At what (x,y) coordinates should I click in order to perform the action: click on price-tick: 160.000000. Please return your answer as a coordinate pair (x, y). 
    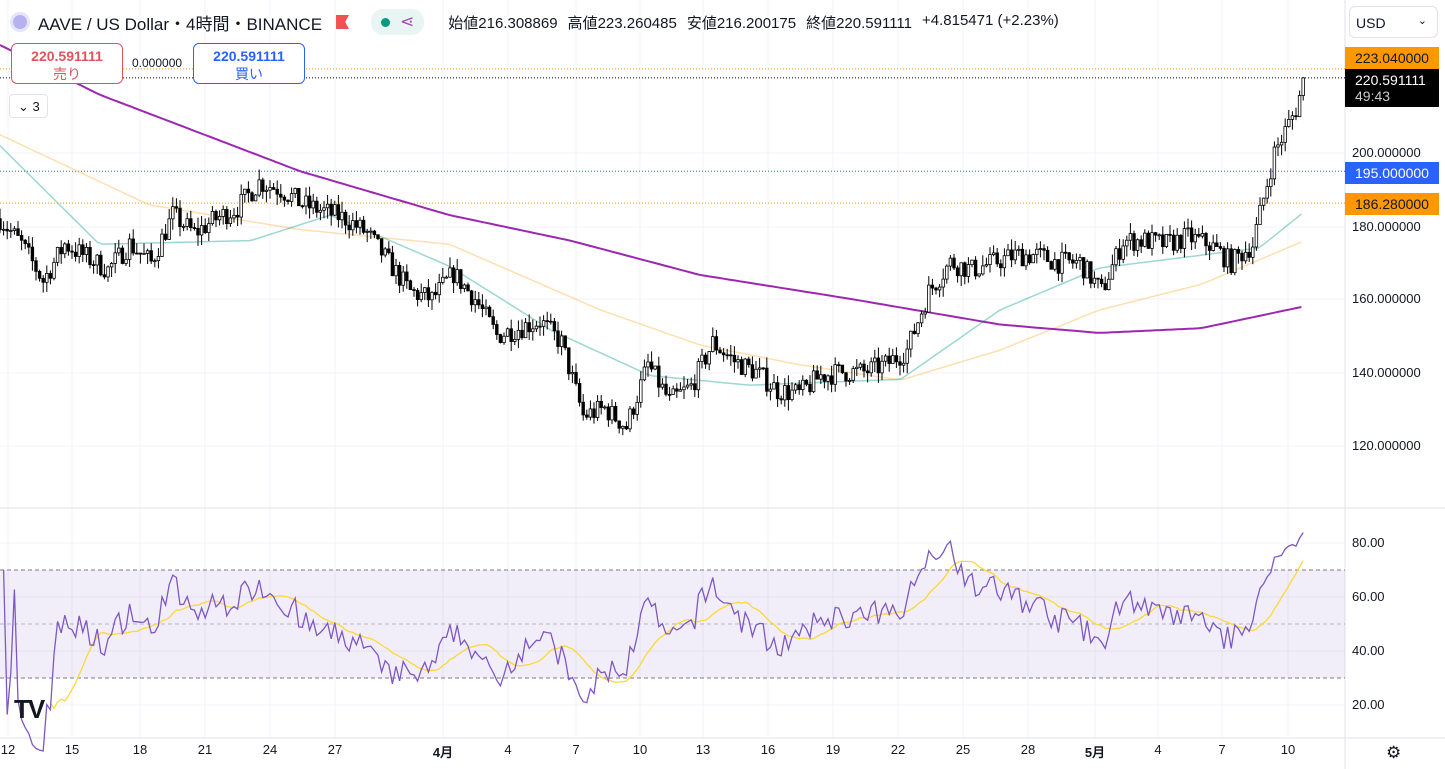
    Looking at the image, I should click on (1386, 298).